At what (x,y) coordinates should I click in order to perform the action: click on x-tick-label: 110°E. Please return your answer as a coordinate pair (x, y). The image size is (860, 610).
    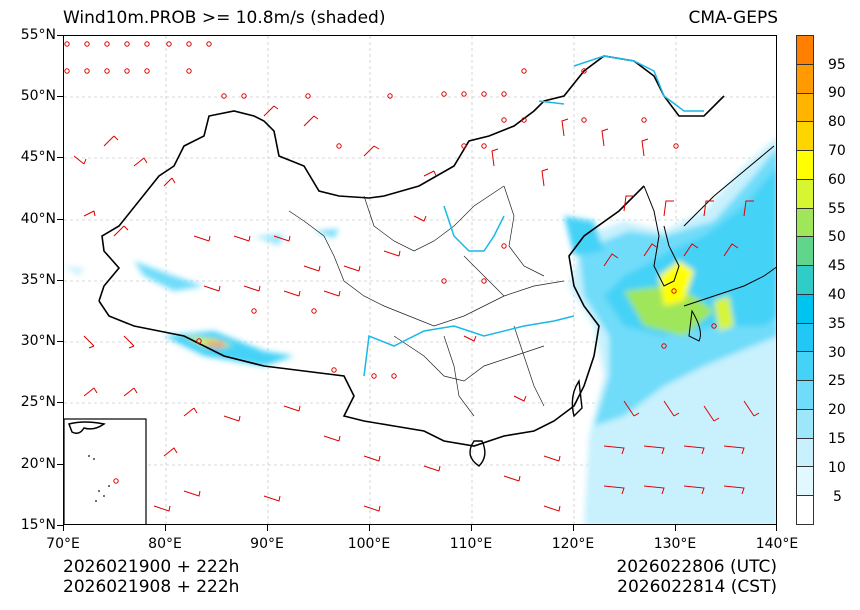
    Looking at the image, I should click on (471, 544).